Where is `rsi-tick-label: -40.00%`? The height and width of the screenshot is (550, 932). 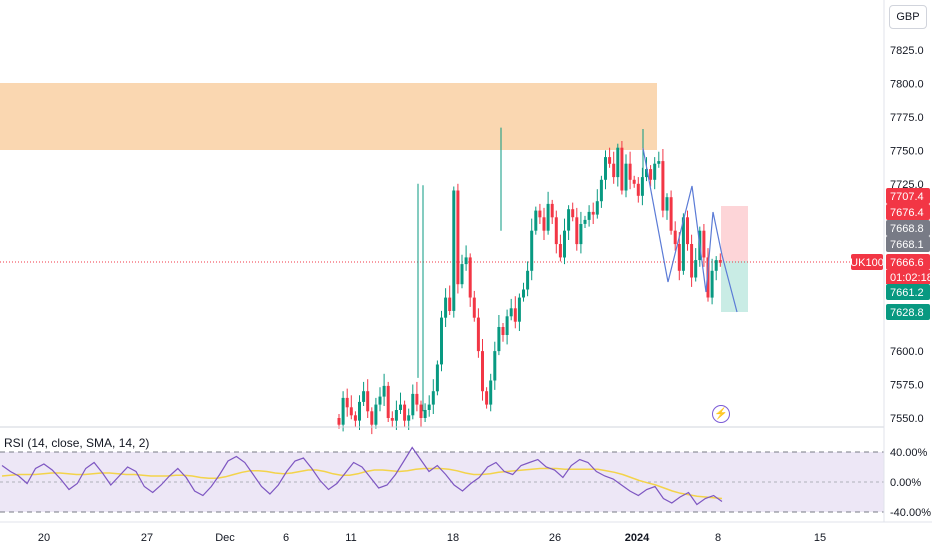 rsi-tick-label: -40.00% is located at coordinates (910, 513).